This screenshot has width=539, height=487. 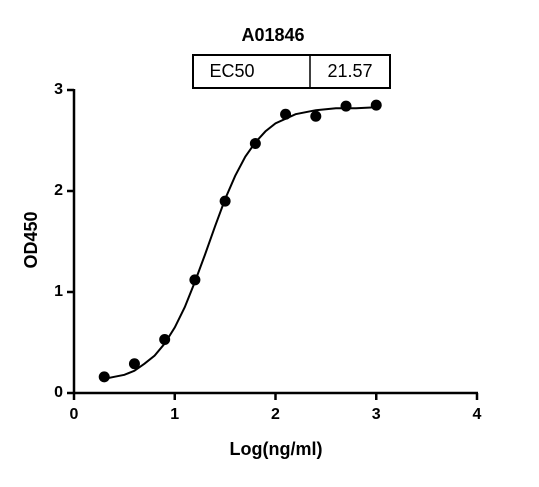 I want to click on y-tick-label: 0, so click(x=58, y=392).